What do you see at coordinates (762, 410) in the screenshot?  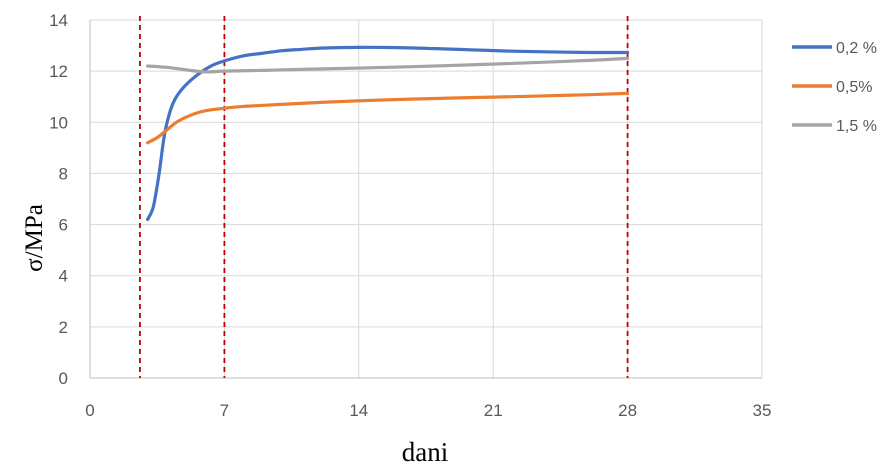 I see `x-tick-label: 35` at bounding box center [762, 410].